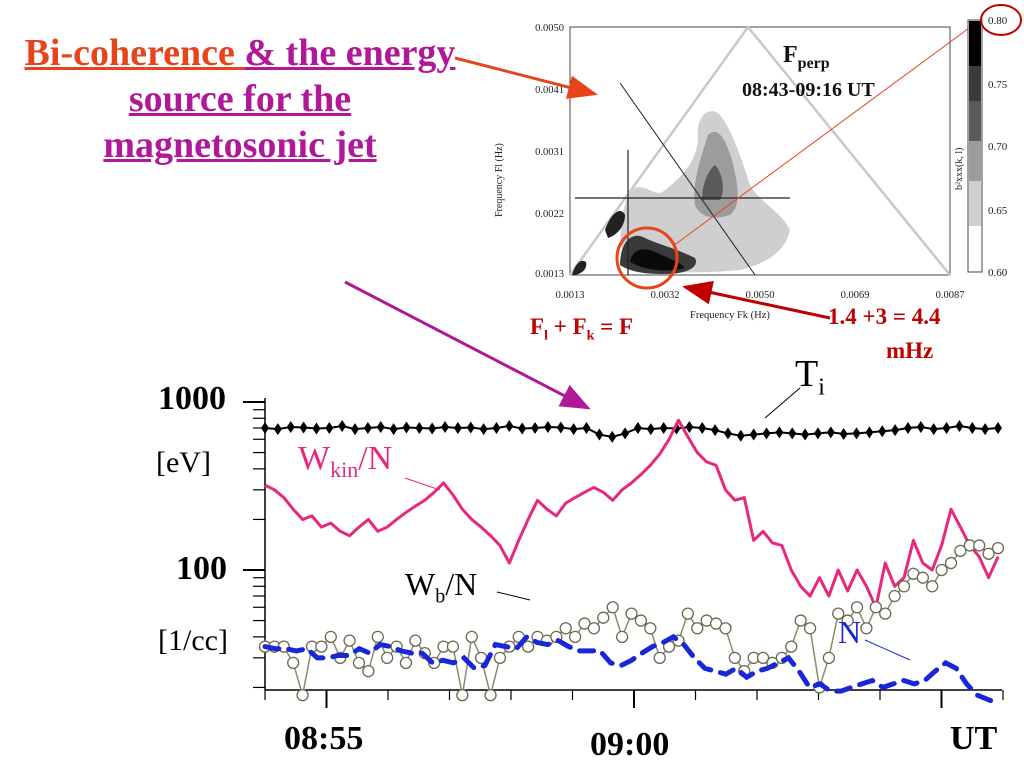 The height and width of the screenshot is (768, 1024). What do you see at coordinates (570, 295) in the screenshot?
I see `x-tick-0013: 0.0013` at bounding box center [570, 295].